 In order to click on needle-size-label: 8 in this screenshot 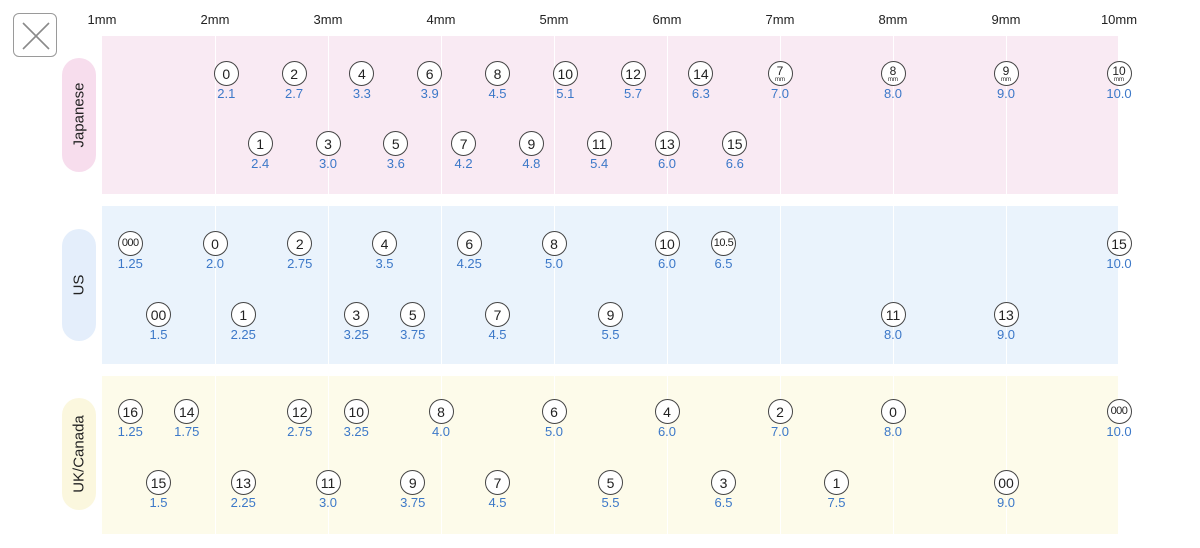, I will do `click(441, 411)`.